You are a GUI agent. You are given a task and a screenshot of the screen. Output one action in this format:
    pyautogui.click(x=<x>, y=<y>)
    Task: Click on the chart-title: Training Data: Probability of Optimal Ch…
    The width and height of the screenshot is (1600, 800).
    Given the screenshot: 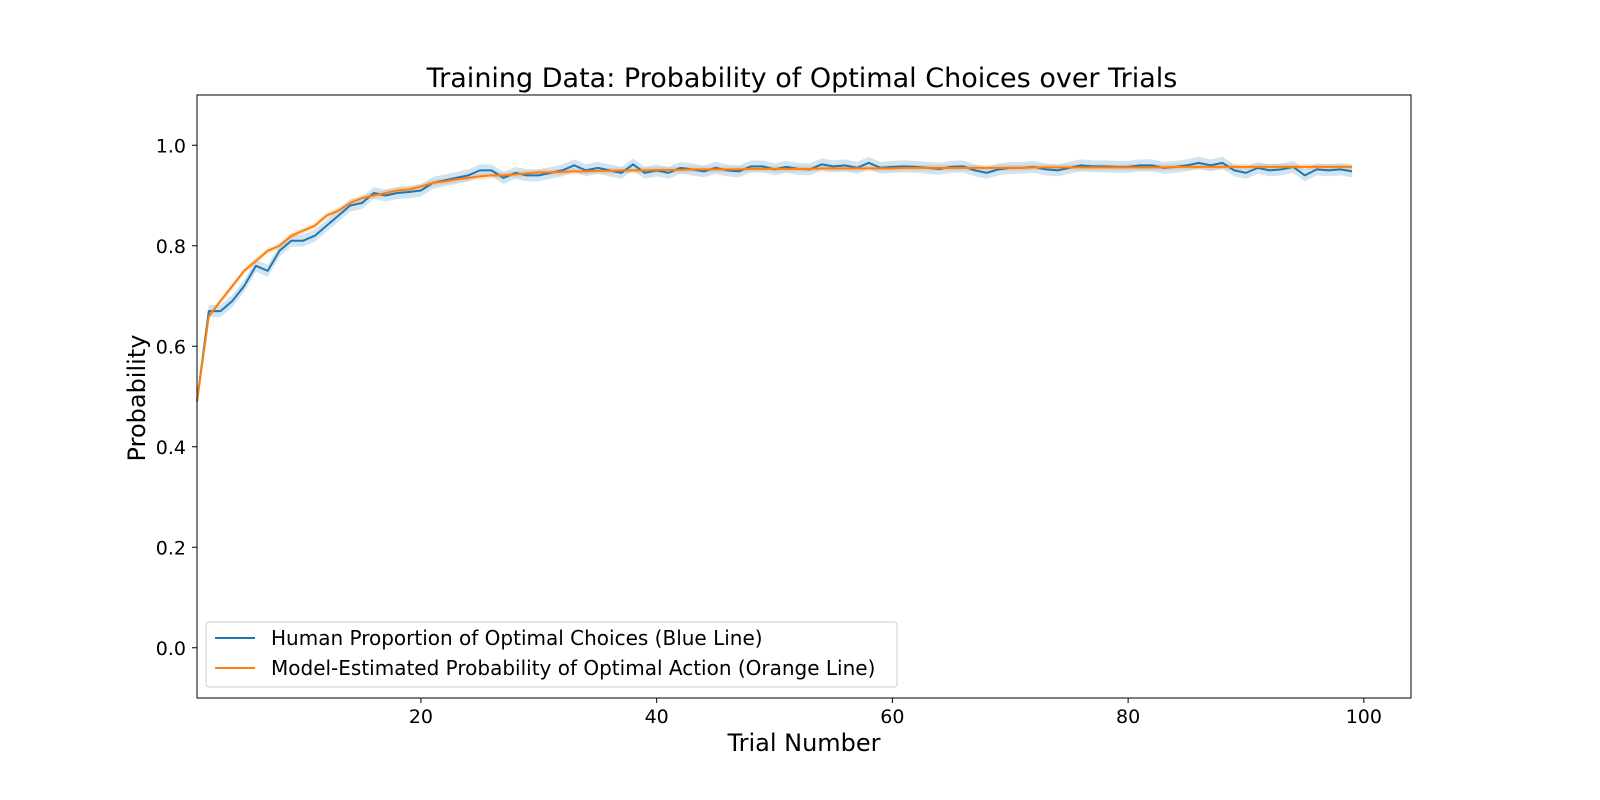 What is the action you would take?
    pyautogui.click(x=802, y=78)
    